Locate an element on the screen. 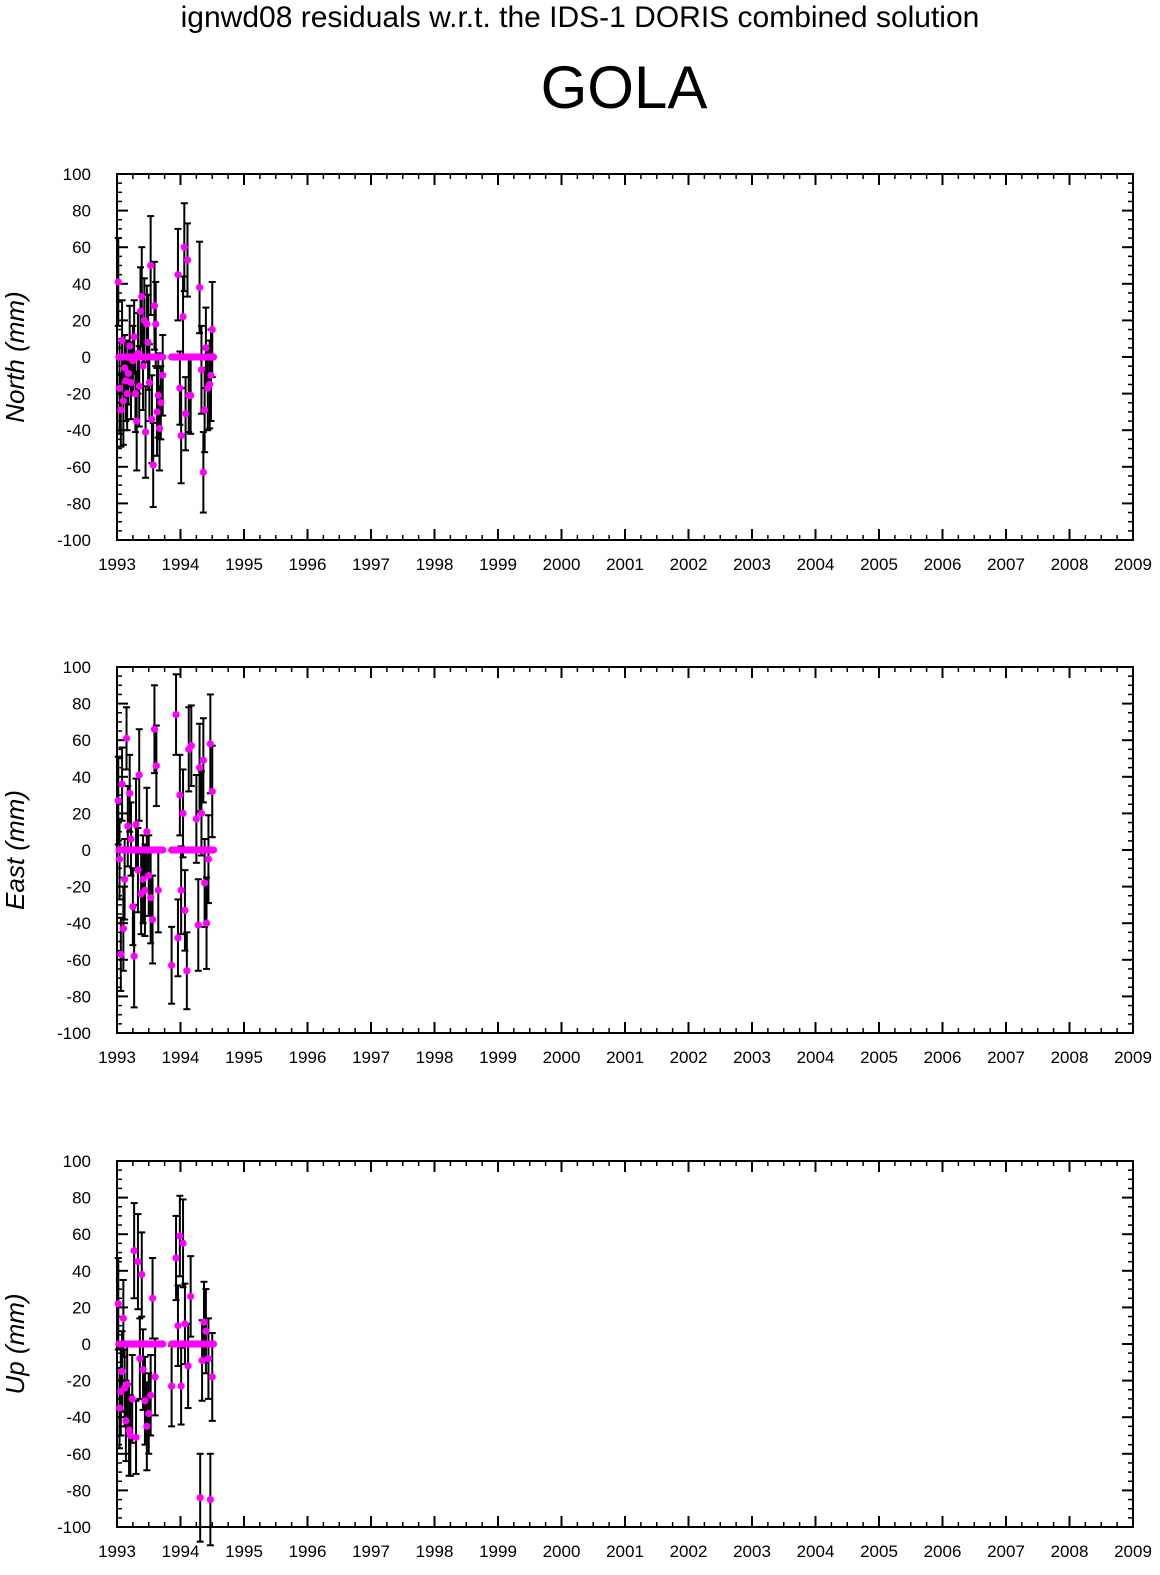 This screenshot has height=1575, width=1160. y-tick-label: -20 is located at coordinates (78, 1381).